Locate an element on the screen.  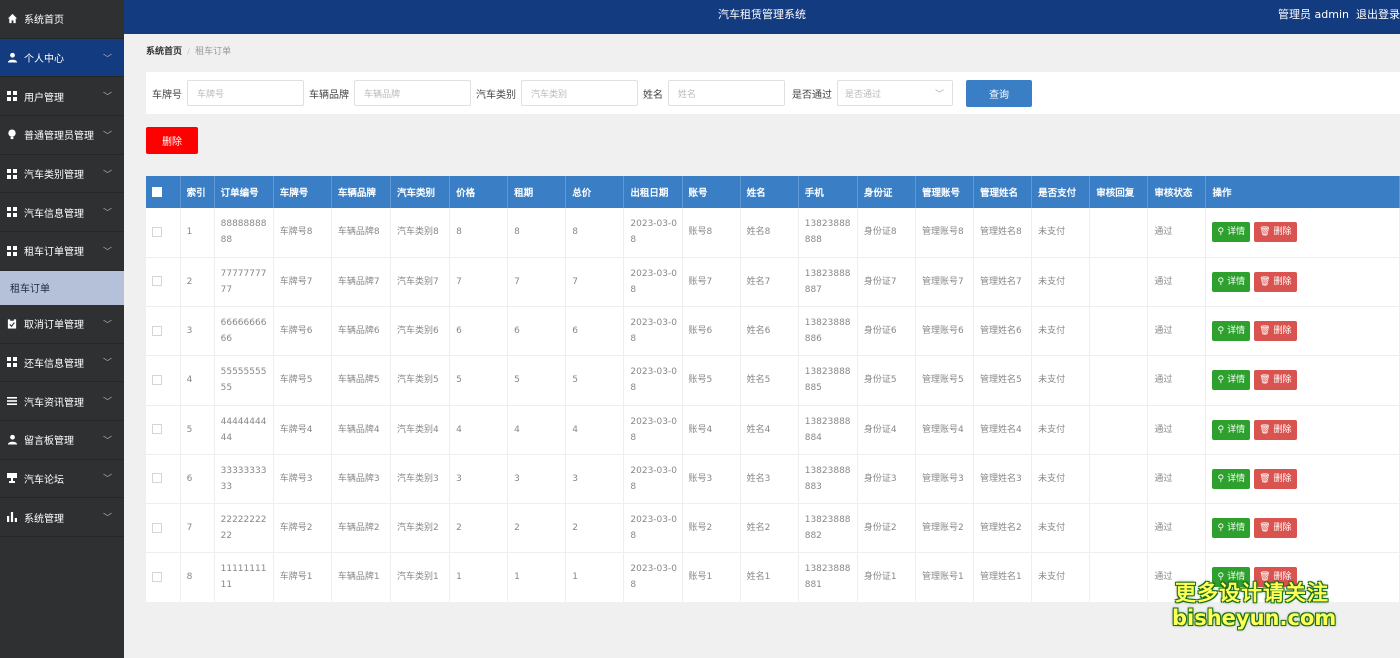
sidebar-item-label: 普通管理员管理 is located at coordinates (59, 137).